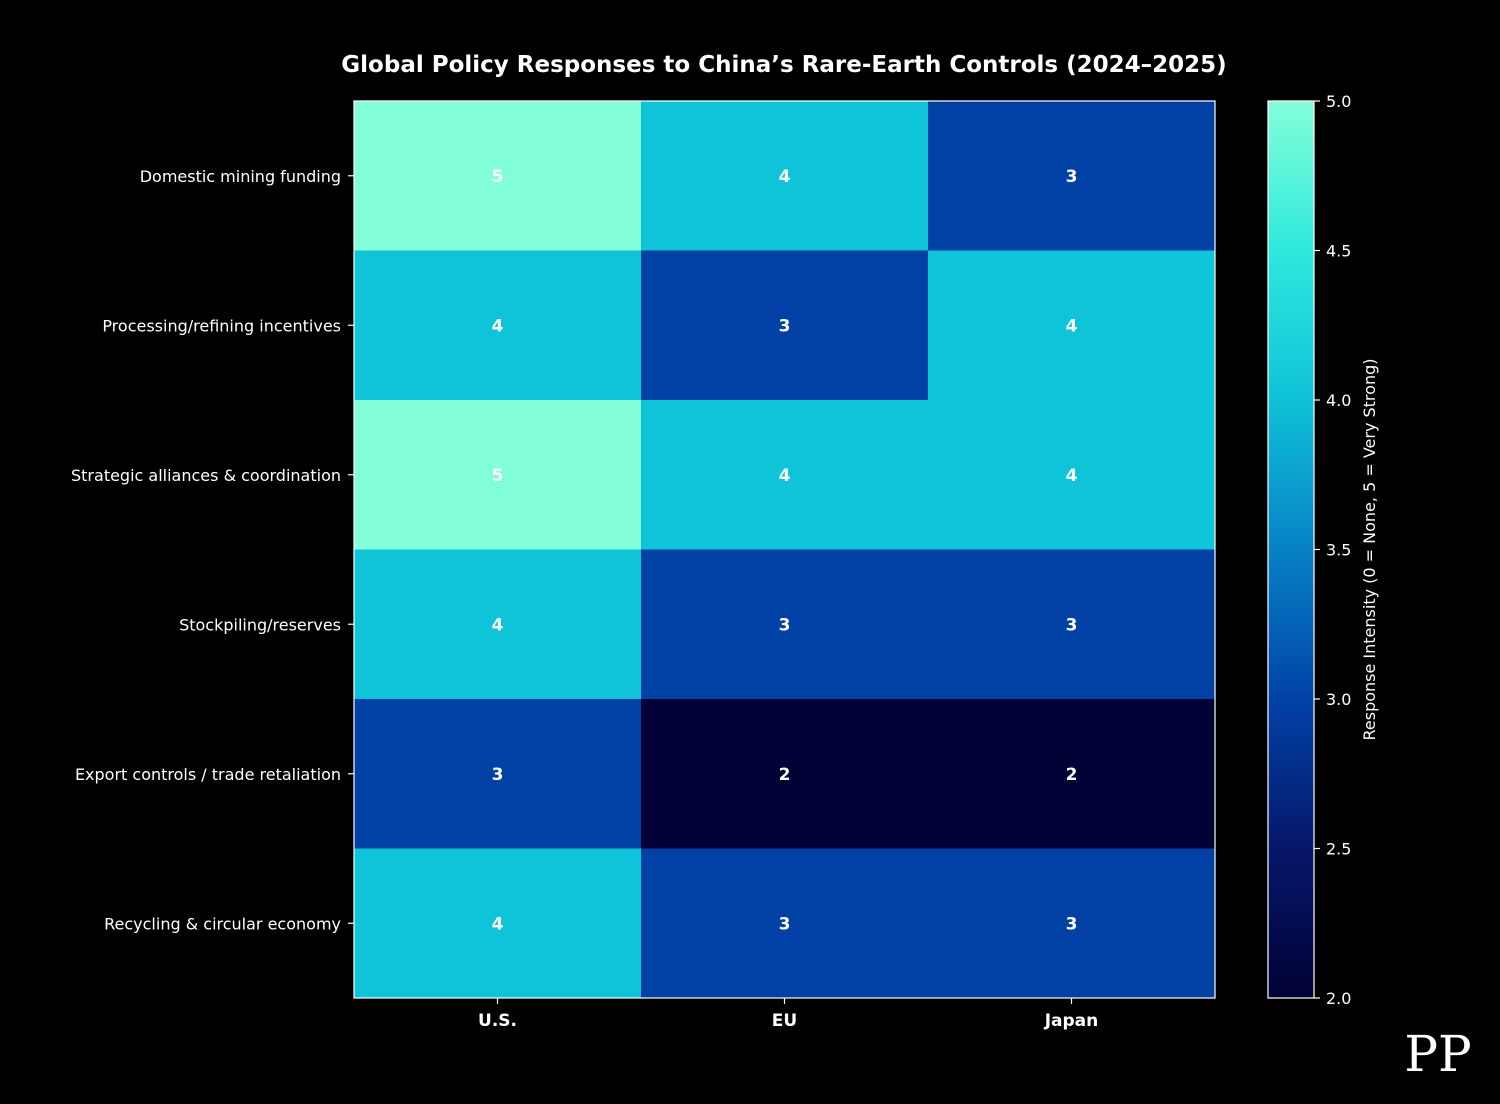 The image size is (1500, 1104). Describe the element at coordinates (1338, 998) in the screenshot. I see `colorbar-tick-label: 2.0` at that location.